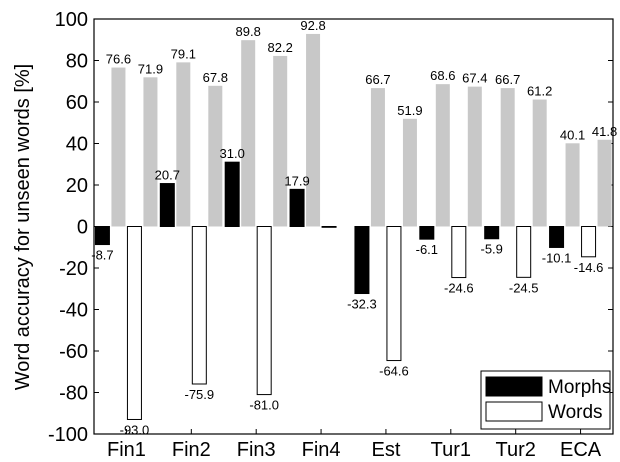 The height and width of the screenshot is (462, 620). What do you see at coordinates (248, 31) in the screenshot?
I see `data-label: 89.8` at bounding box center [248, 31].